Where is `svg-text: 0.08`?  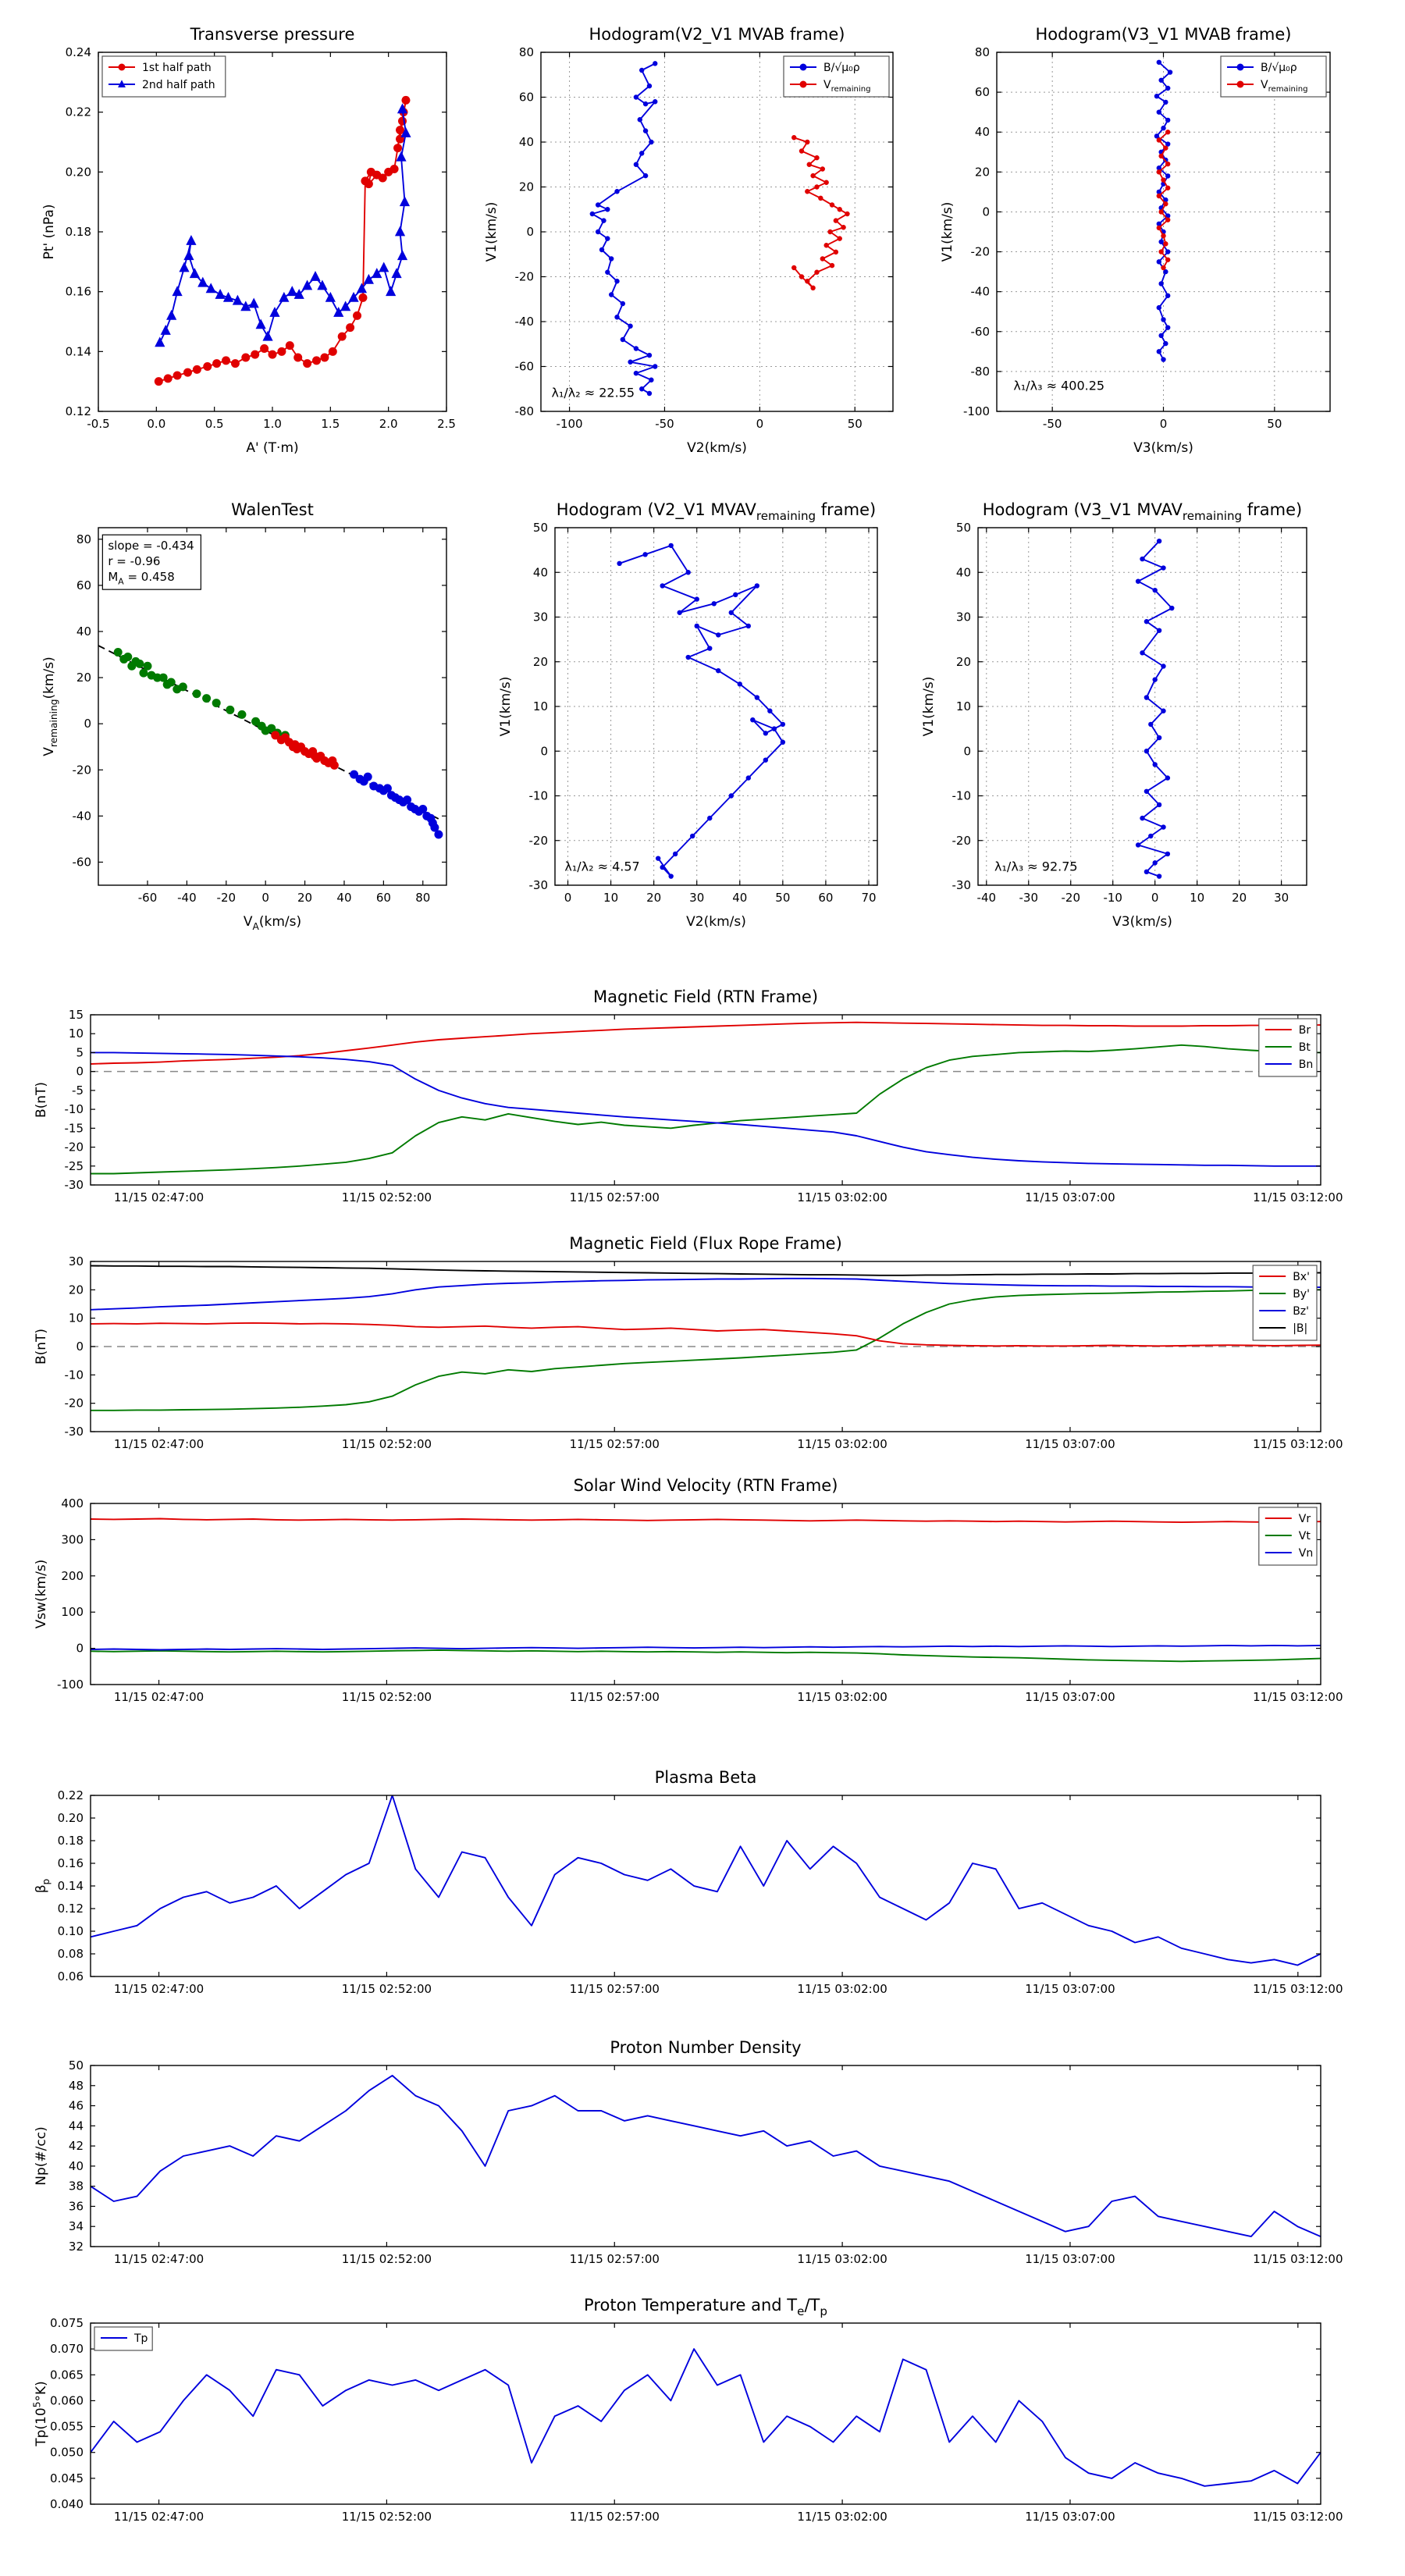 svg-text: 0.08 is located at coordinates (71, 1954).